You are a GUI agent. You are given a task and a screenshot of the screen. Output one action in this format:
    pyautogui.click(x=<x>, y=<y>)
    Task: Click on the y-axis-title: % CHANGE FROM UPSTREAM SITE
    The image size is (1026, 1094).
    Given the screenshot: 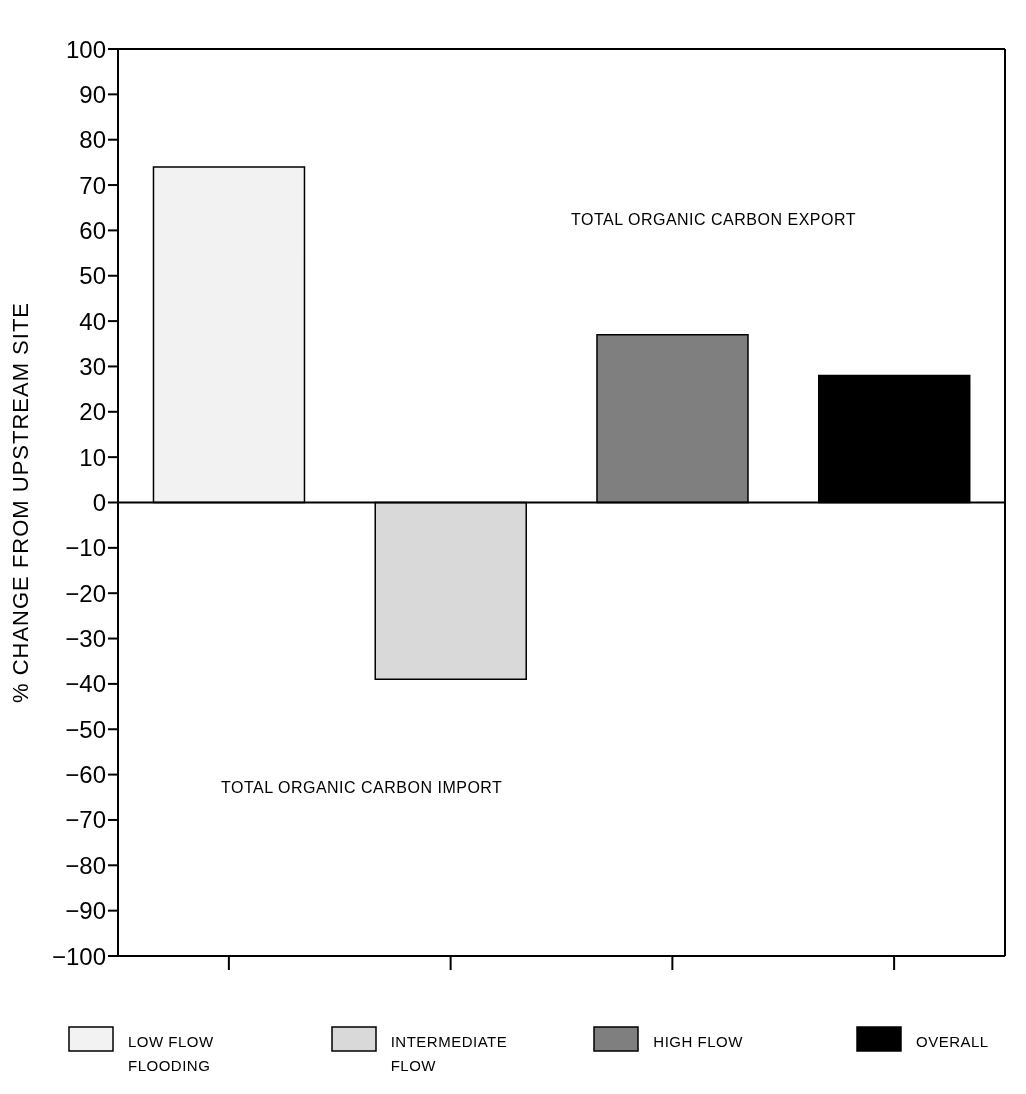 What is the action you would take?
    pyautogui.click(x=20, y=502)
    